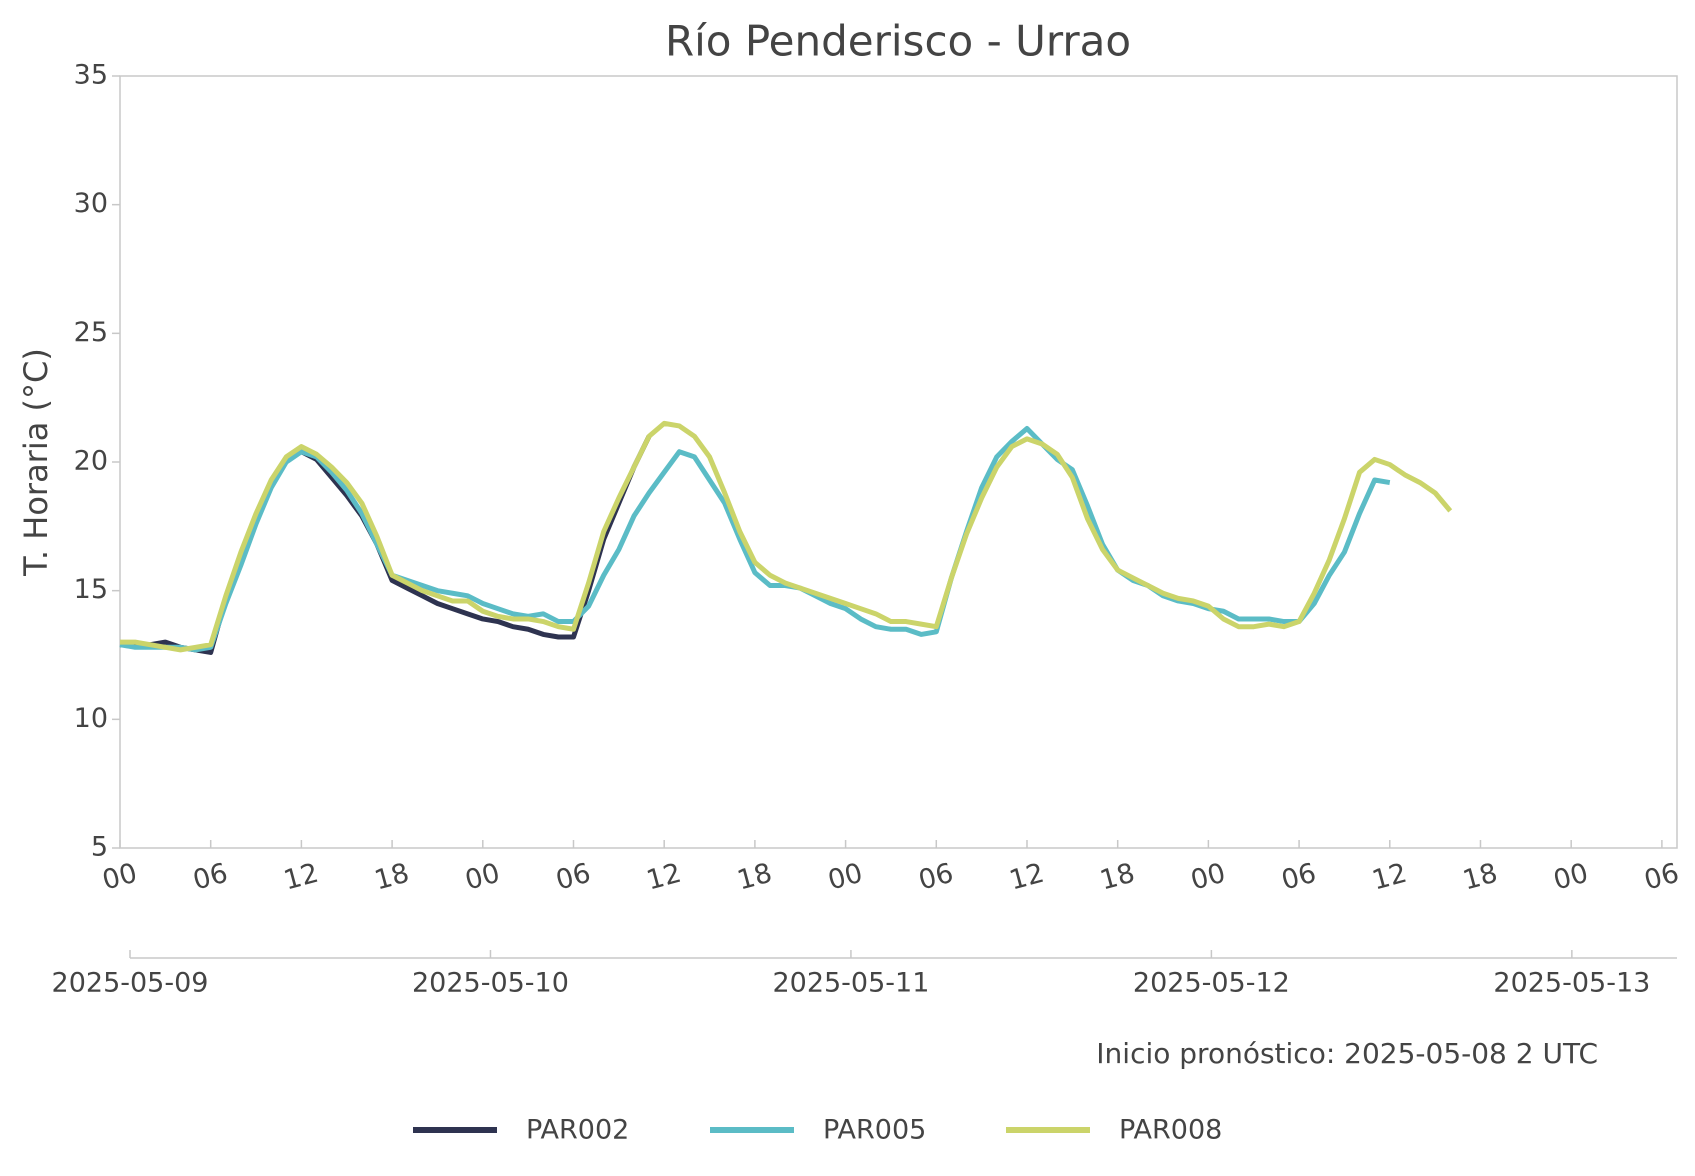 This screenshot has width=1695, height=1176. I want to click on y-tick-label: 25, so click(91, 332).